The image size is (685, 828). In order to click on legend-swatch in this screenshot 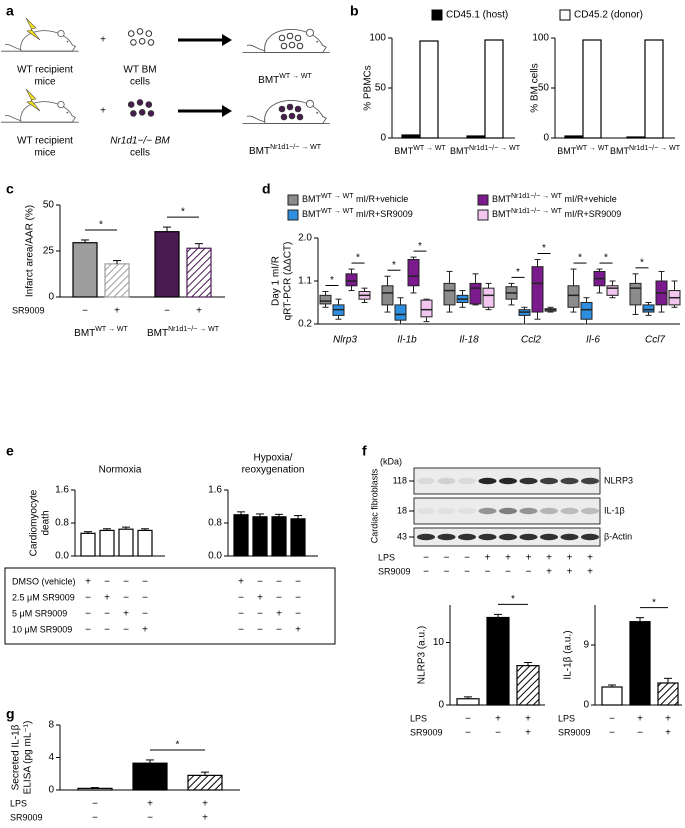, I will do `click(565, 15)`.